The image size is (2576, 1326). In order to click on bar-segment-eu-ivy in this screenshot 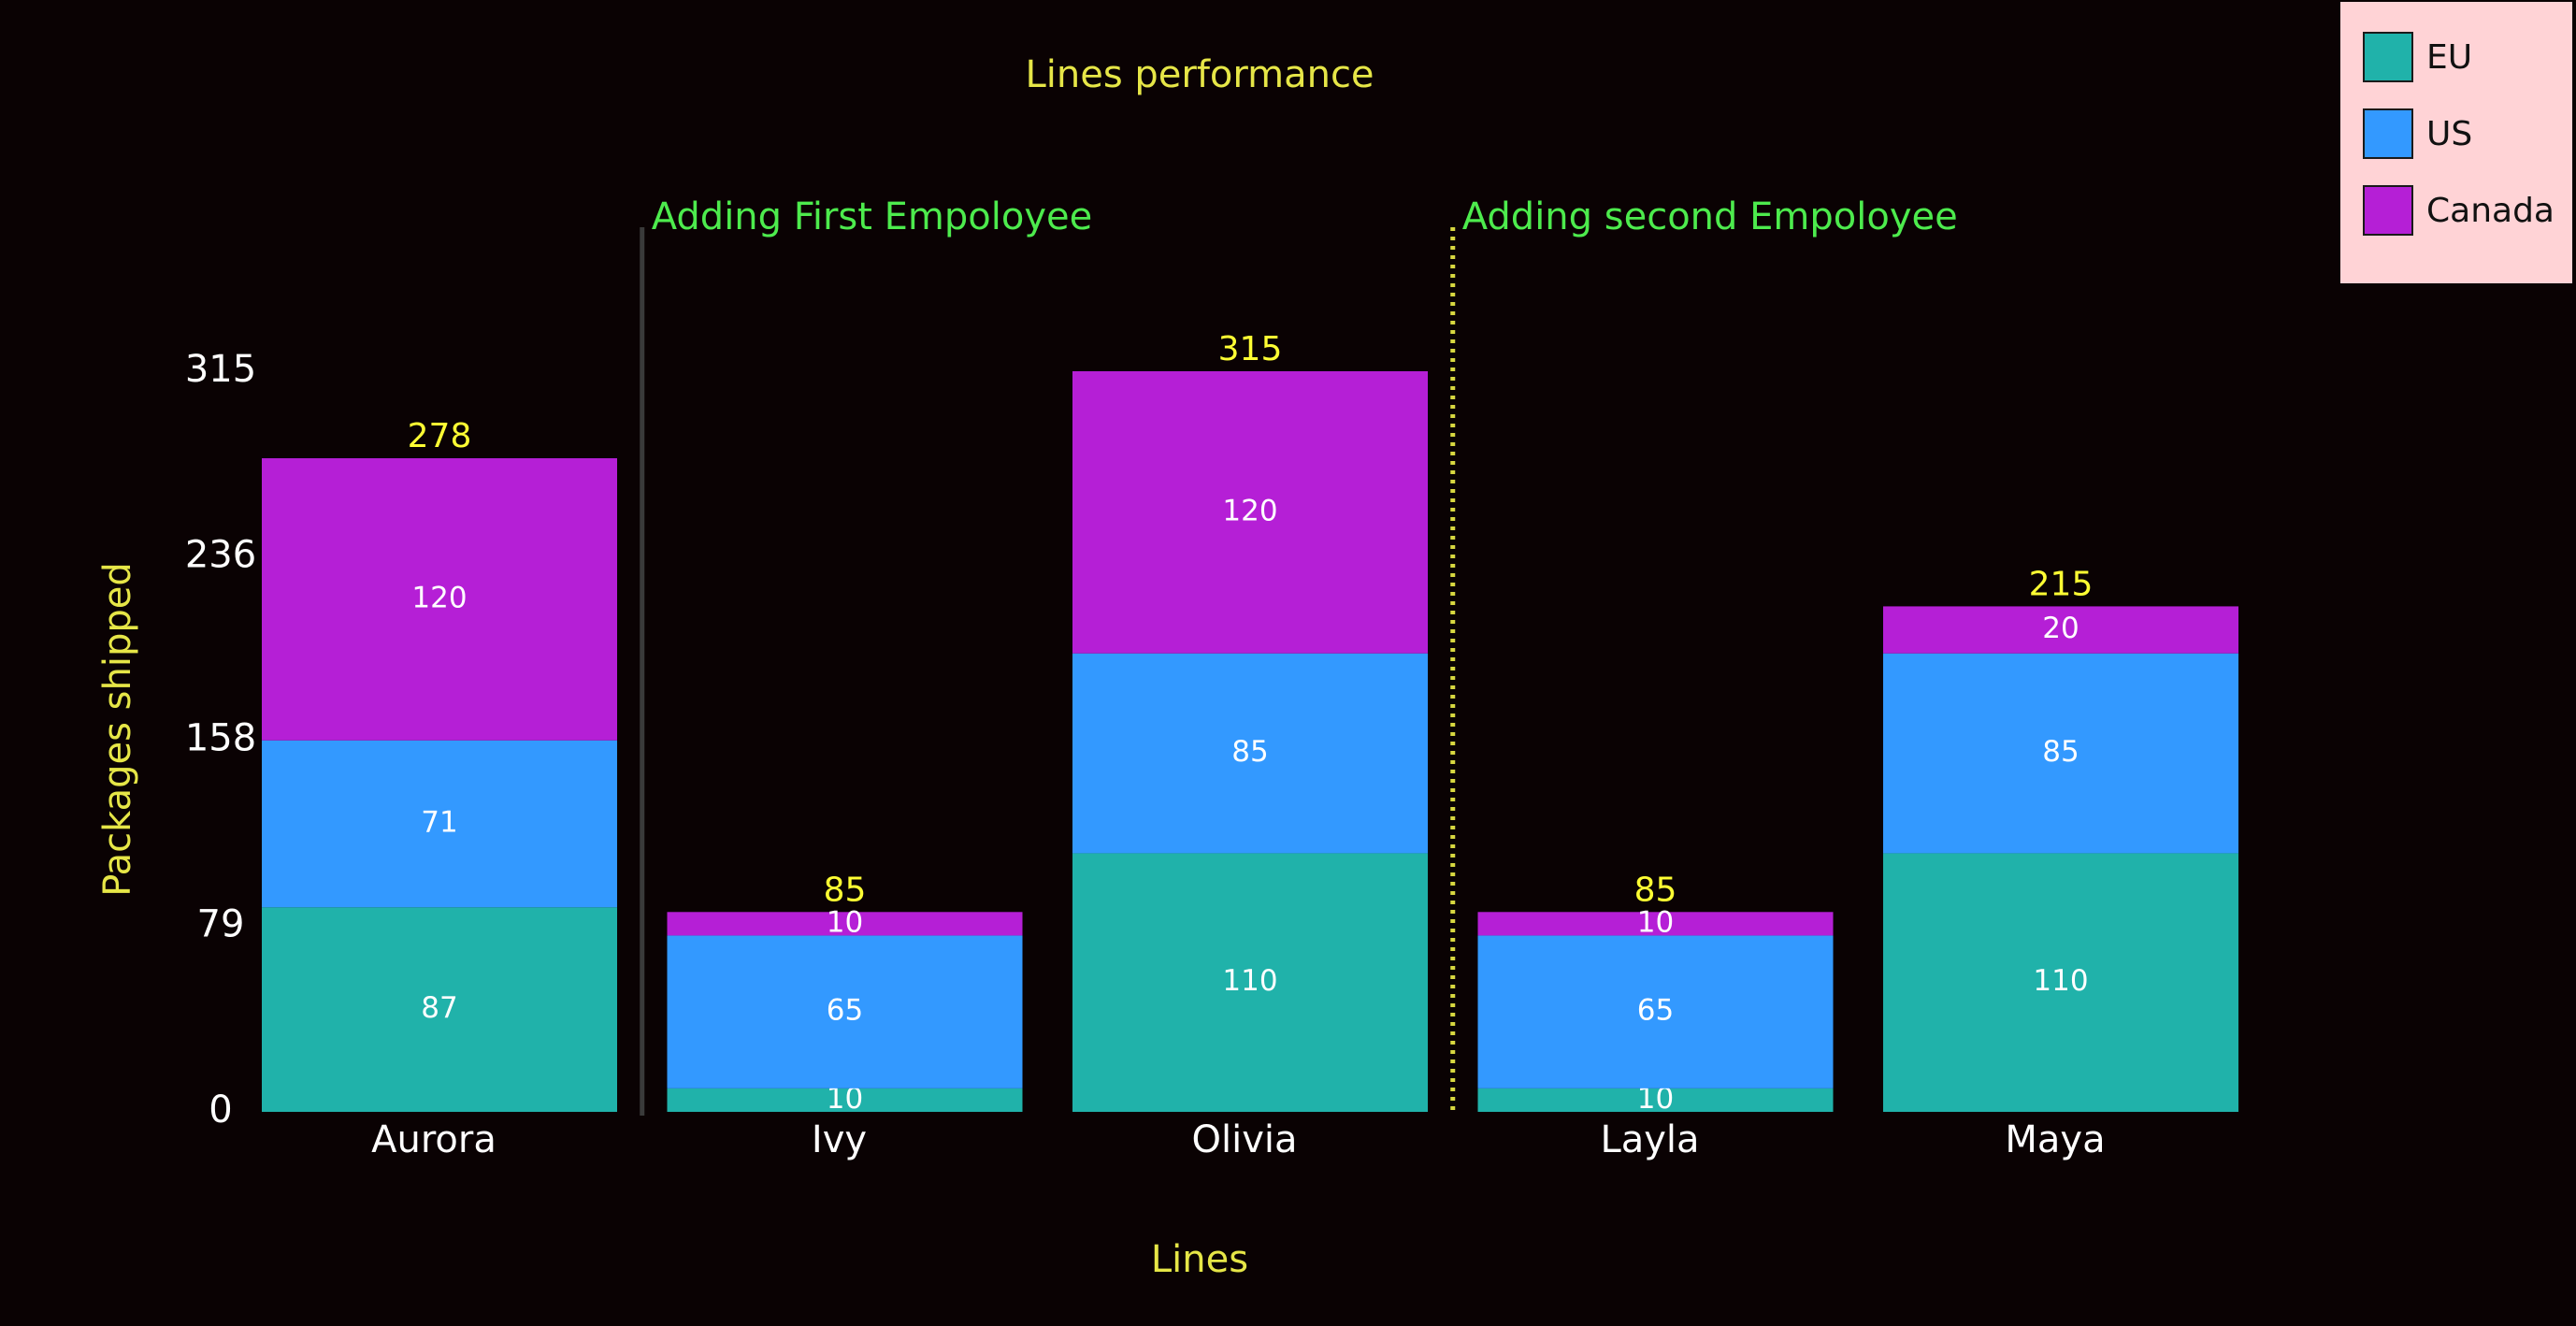, I will do `click(845, 1100)`.